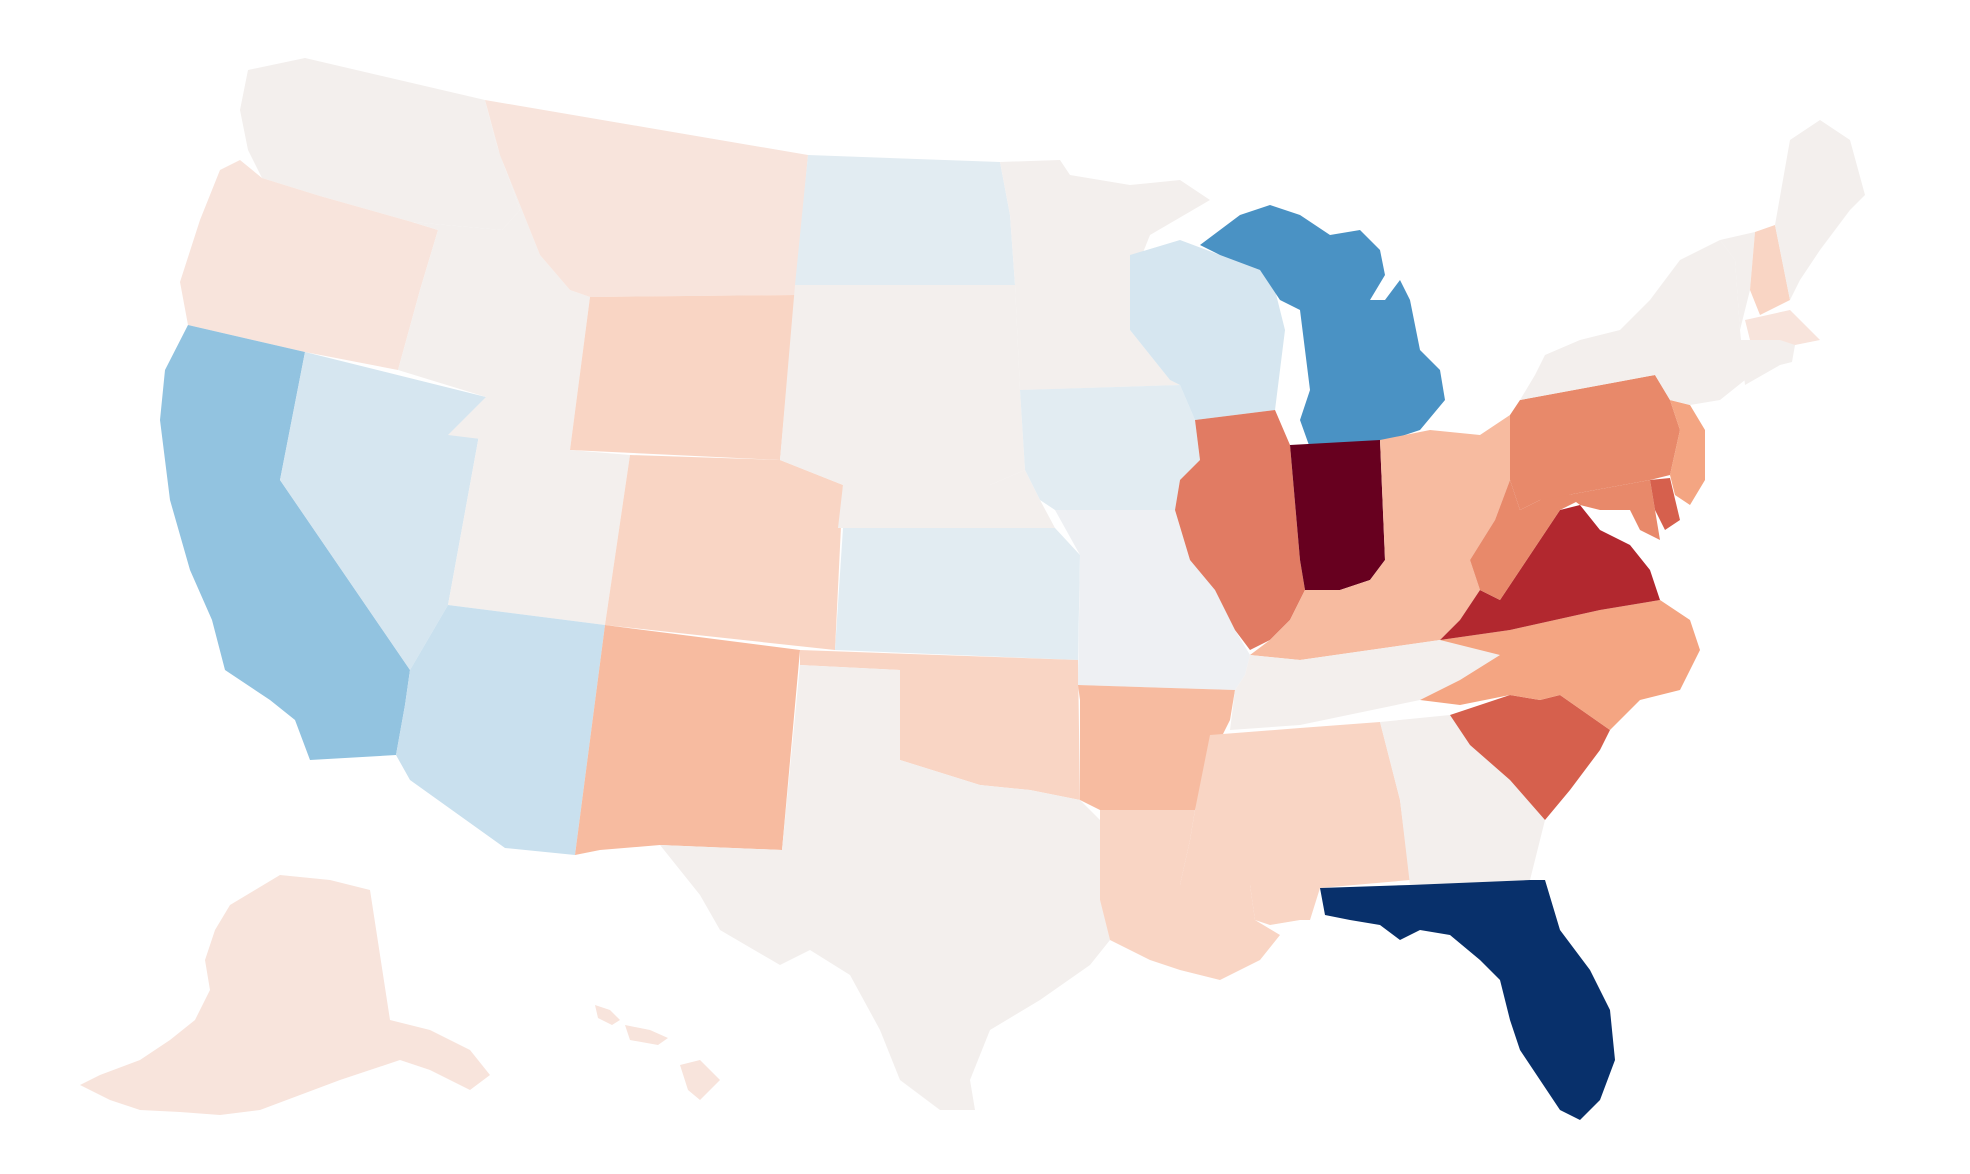 The width and height of the screenshot is (1970, 1174). I want to click on state-SD, so click(902, 385).